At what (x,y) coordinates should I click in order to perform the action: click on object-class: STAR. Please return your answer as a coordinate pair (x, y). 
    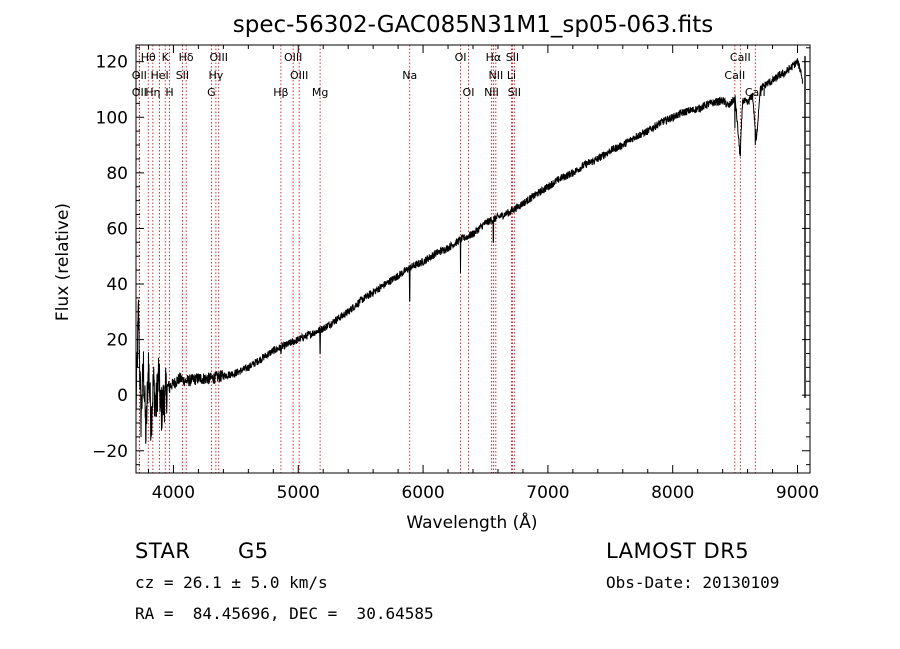
    Looking at the image, I should click on (163, 551).